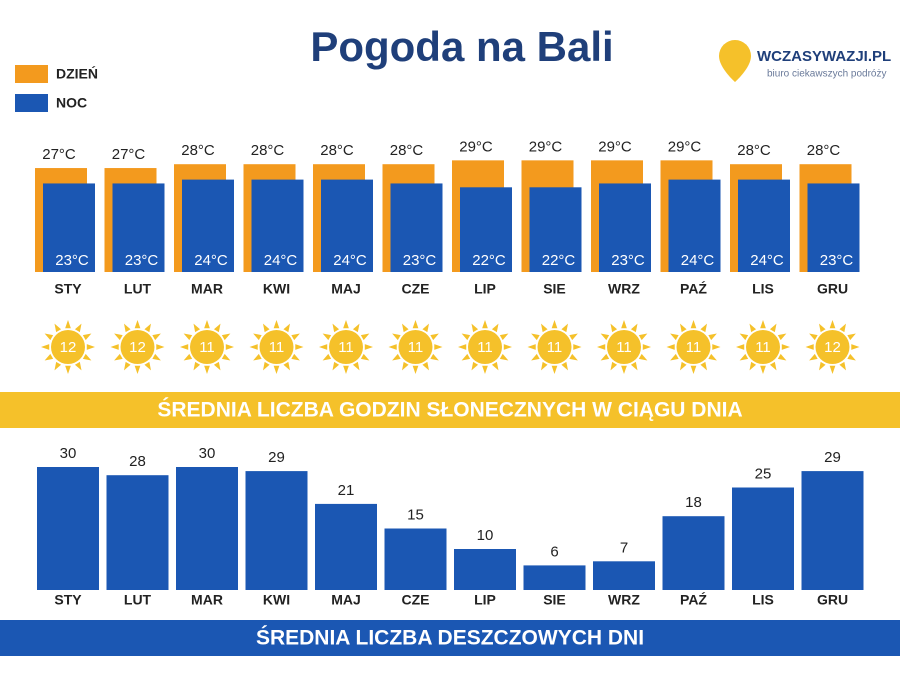 The width and height of the screenshot is (900, 675). What do you see at coordinates (735, 61) in the screenshot?
I see `logo-pin` at bounding box center [735, 61].